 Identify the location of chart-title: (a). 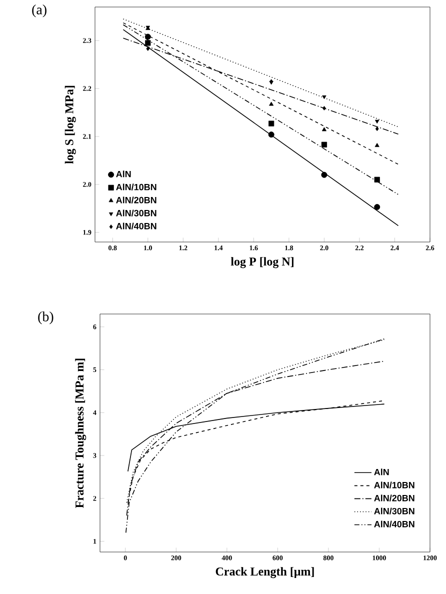
(39, 11).